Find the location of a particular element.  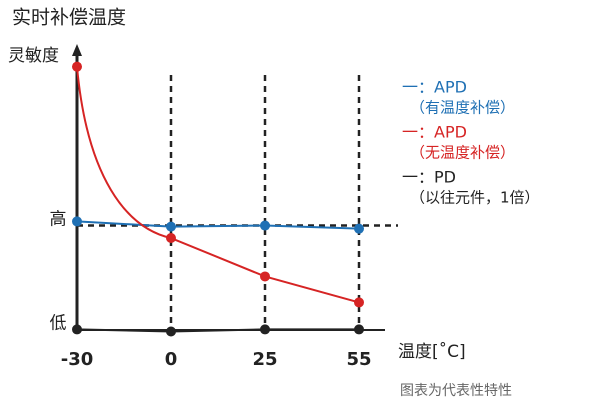

y-tick-label: 低 is located at coordinates (58, 323).